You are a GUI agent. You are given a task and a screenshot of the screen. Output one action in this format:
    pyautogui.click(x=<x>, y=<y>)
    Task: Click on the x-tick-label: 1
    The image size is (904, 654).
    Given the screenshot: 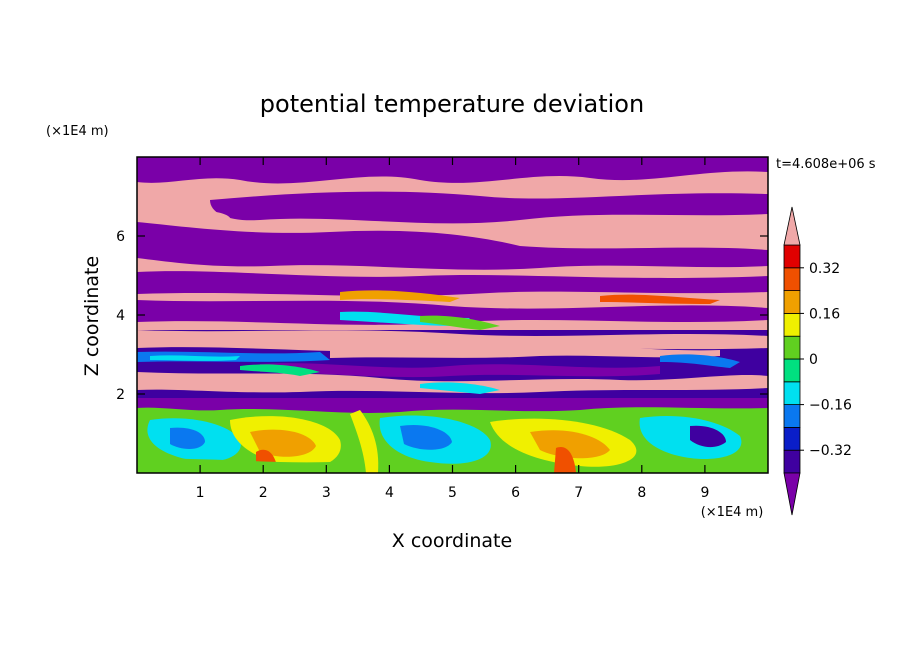 What is the action you would take?
    pyautogui.click(x=200, y=493)
    